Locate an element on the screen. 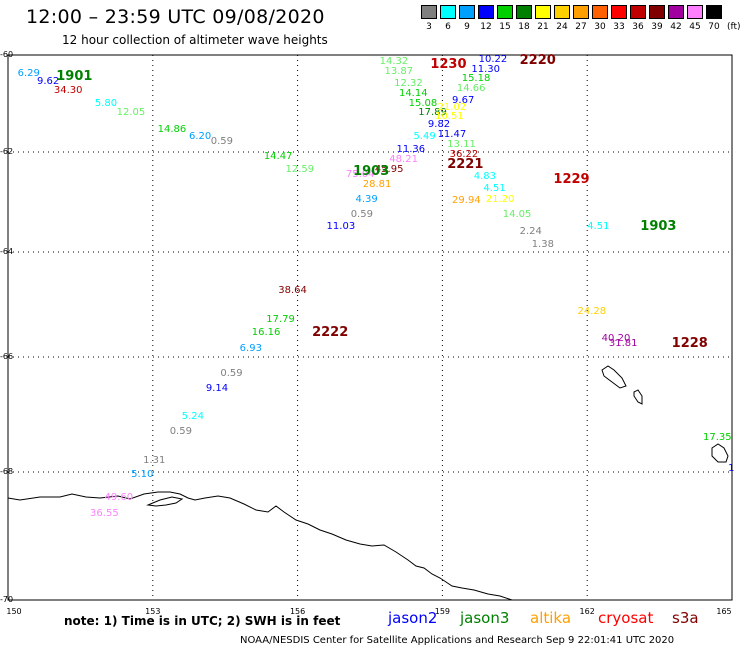 The image size is (740, 650). swh-value: 9.82 is located at coordinates (439, 125).